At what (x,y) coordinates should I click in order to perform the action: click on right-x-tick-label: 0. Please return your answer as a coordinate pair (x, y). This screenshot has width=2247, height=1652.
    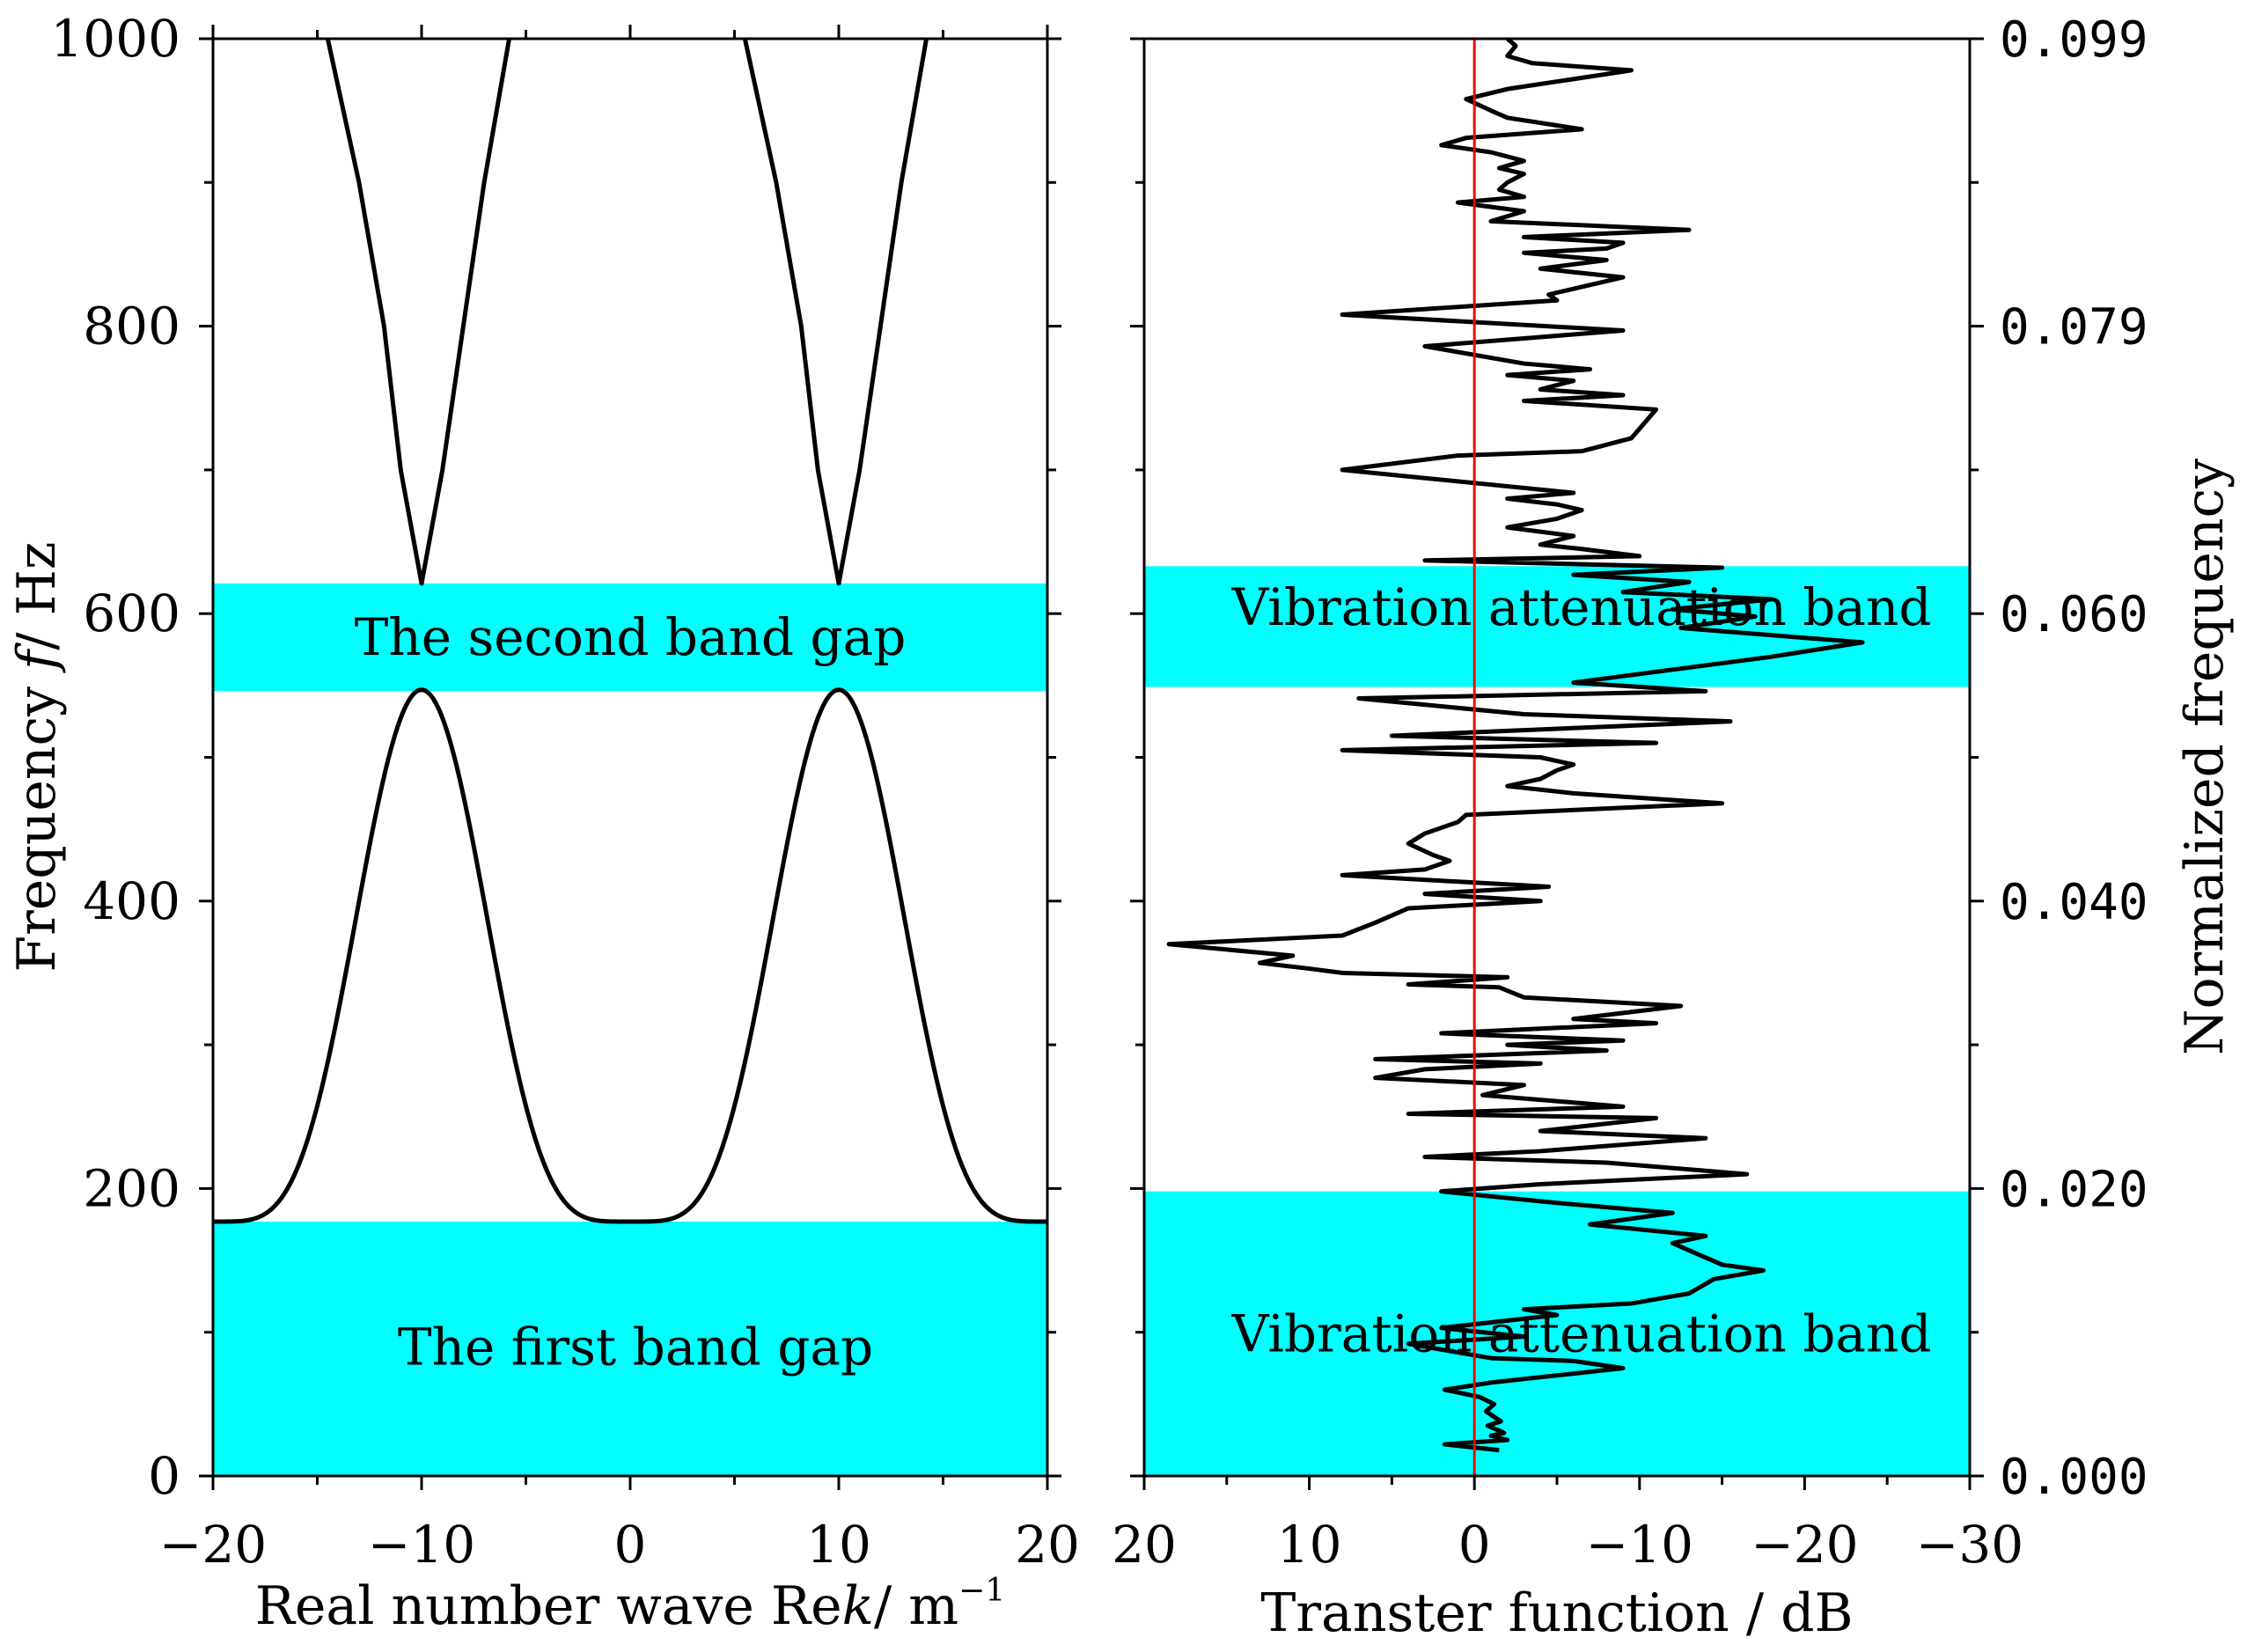
    Looking at the image, I should click on (1474, 1545).